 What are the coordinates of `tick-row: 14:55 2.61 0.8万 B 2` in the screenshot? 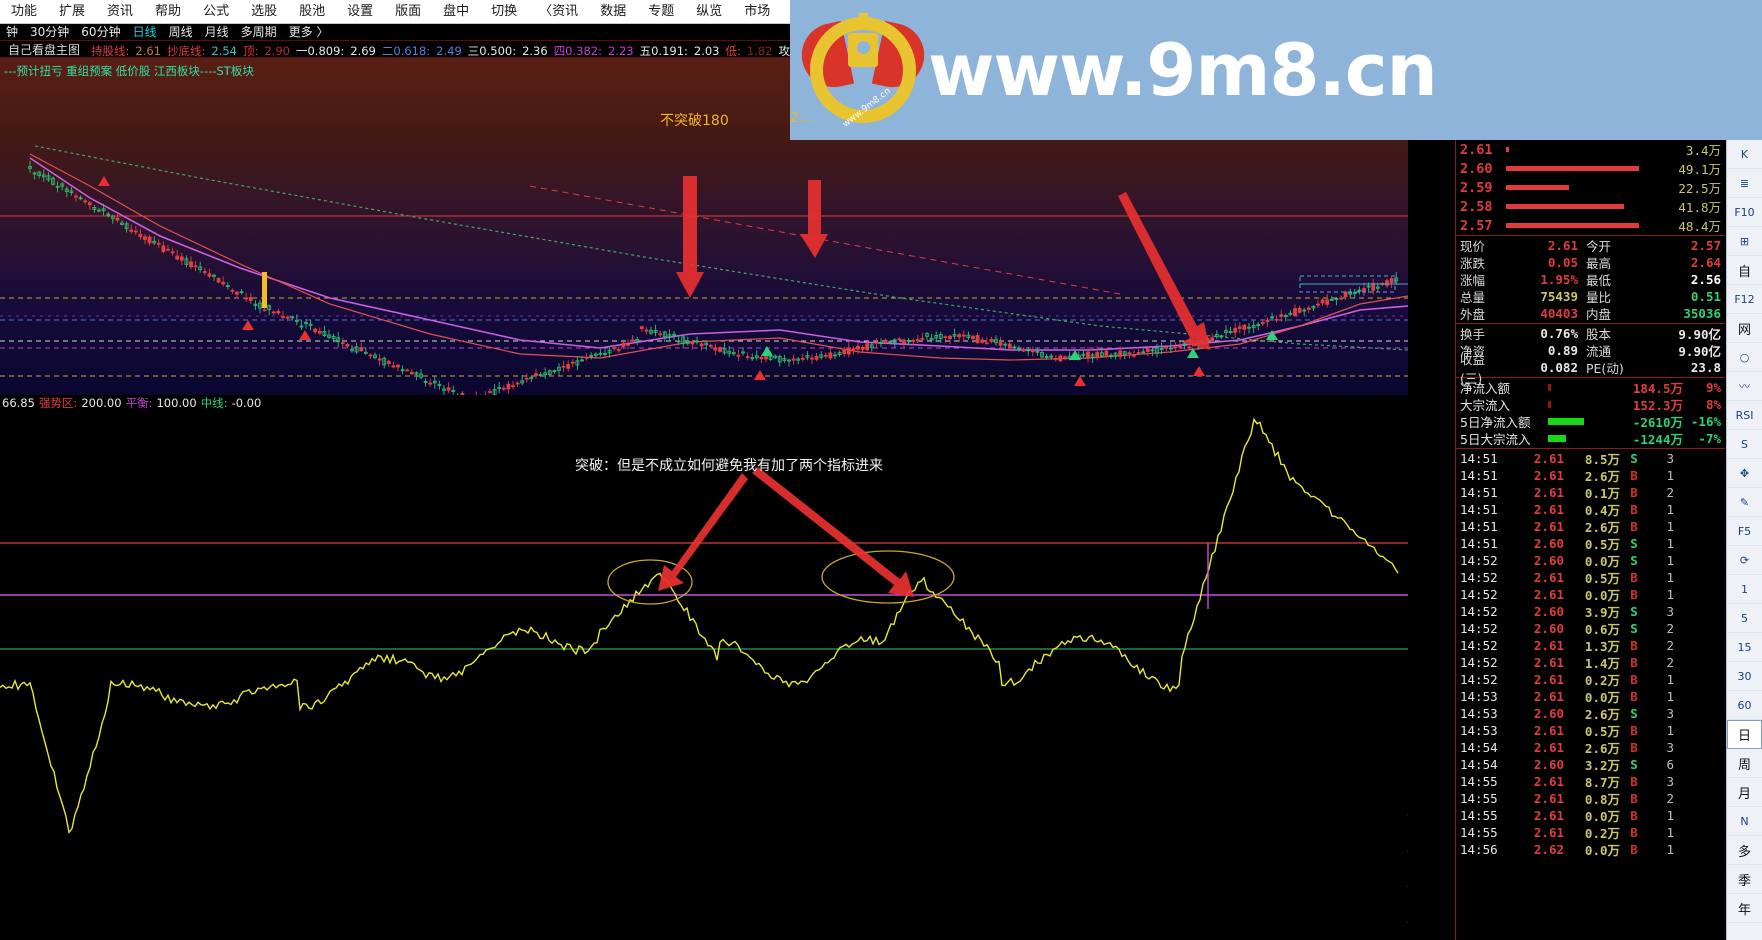 It's located at (1590, 798).